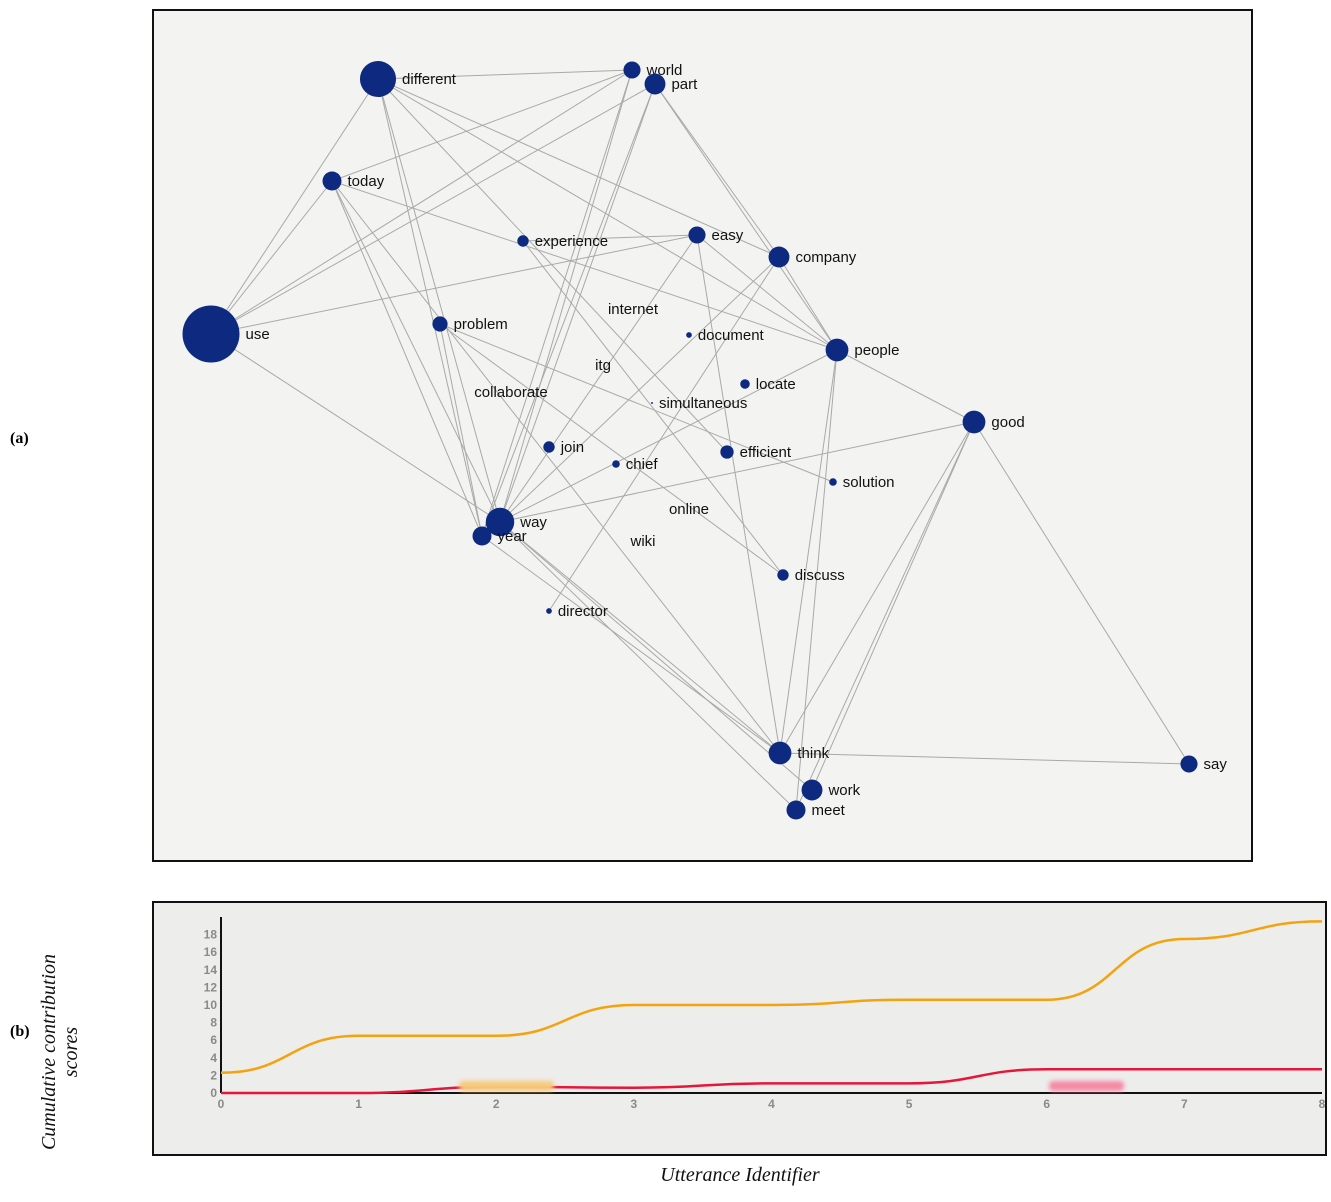 The height and width of the screenshot is (1202, 1331). I want to click on node-circle-easy, so click(697, 235).